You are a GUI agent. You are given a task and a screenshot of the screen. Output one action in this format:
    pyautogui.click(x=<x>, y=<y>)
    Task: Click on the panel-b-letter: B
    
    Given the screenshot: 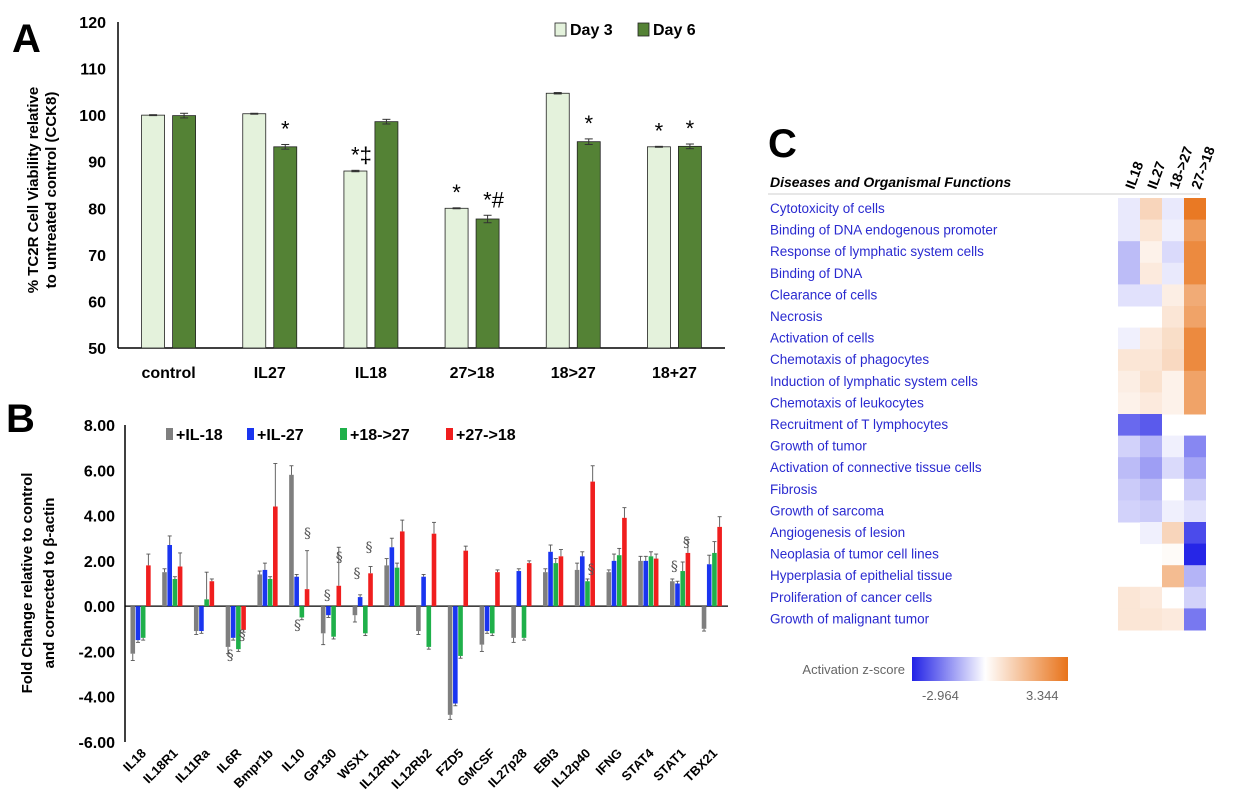 What is the action you would take?
    pyautogui.click(x=20, y=419)
    